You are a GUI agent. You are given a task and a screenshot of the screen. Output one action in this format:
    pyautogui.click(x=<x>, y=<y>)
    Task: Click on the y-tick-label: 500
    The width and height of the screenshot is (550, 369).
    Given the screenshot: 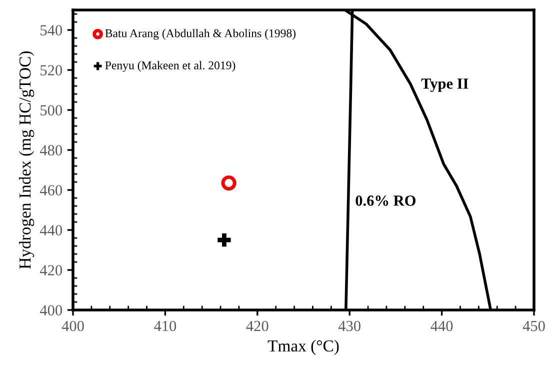 What is the action you would take?
    pyautogui.click(x=51, y=110)
    